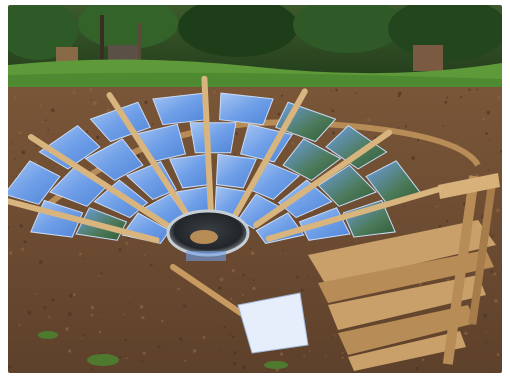 Image resolution: width=510 pixels, height=378 pixels. What do you see at coordinates (208, 235) in the screenshot?
I see `cooking-pot` at bounding box center [208, 235].